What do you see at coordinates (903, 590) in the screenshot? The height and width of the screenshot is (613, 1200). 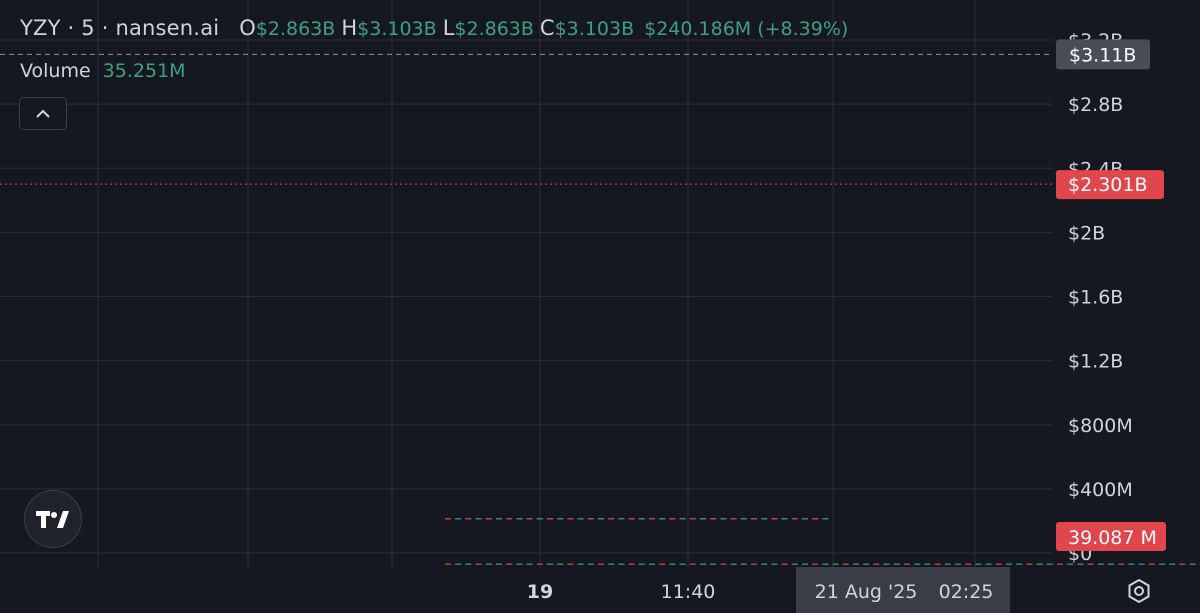 I see `crosshair-time-tag` at bounding box center [903, 590].